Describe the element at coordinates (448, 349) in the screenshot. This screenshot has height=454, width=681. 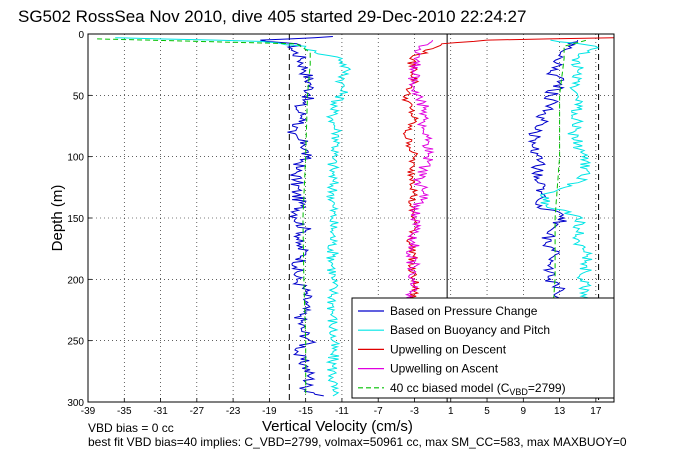
I see `legend-label: Upwelling on Descent` at that location.